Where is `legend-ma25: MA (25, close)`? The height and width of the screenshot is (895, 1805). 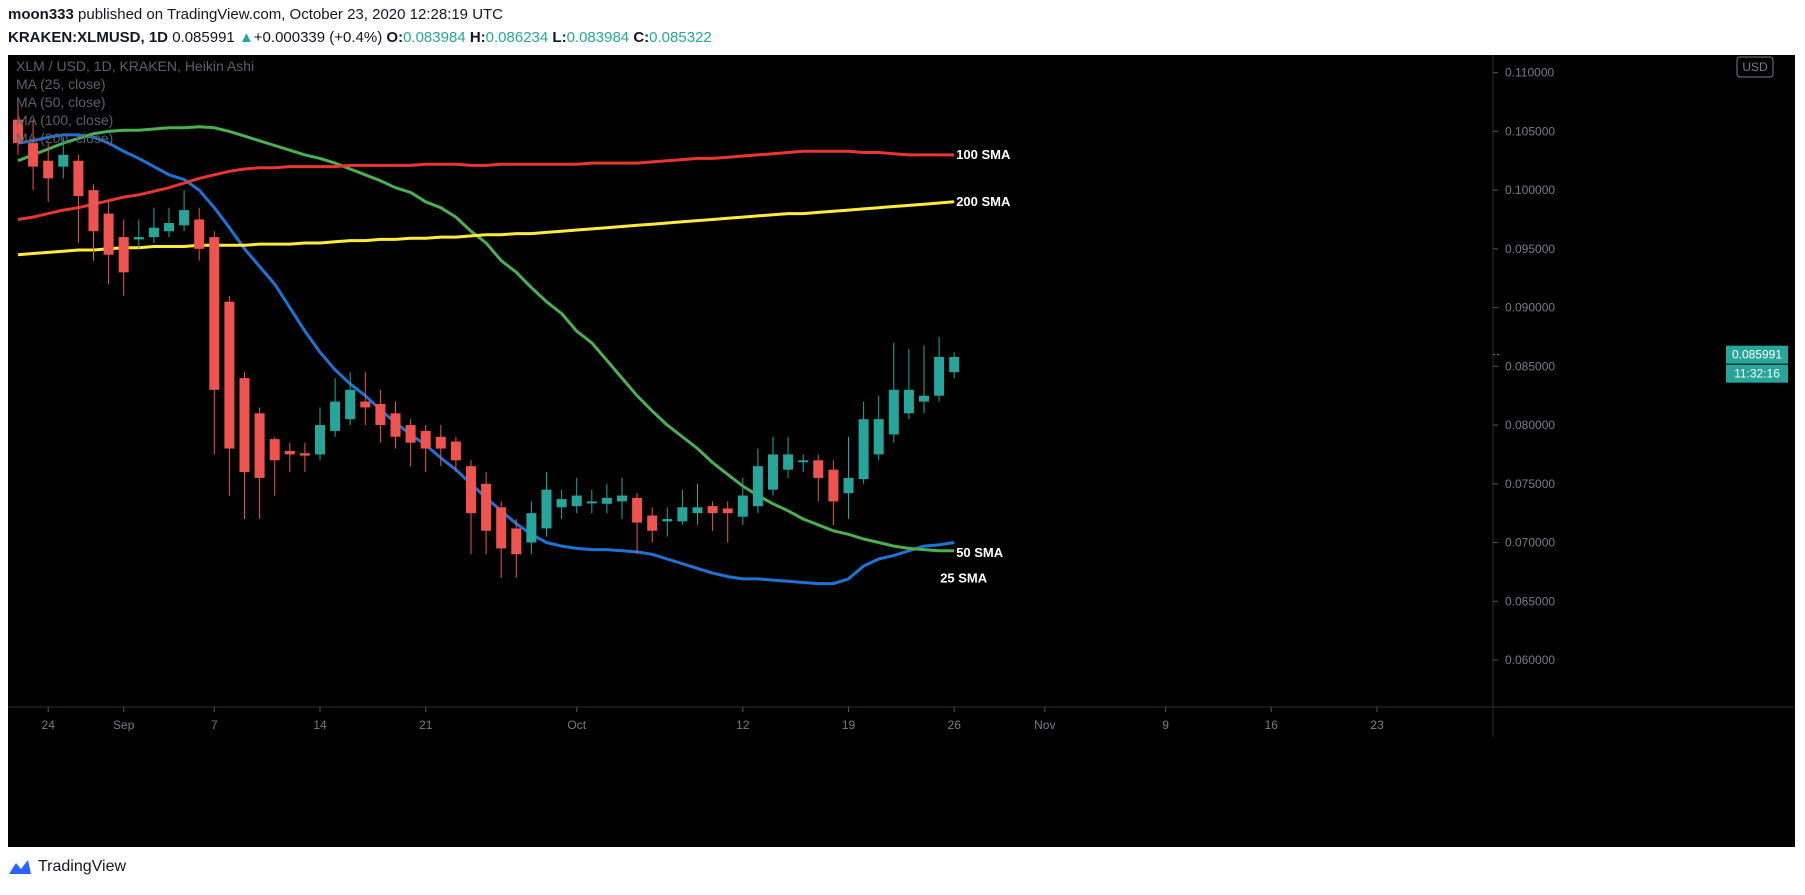
legend-ma25: MA (25, close) is located at coordinates (60, 84).